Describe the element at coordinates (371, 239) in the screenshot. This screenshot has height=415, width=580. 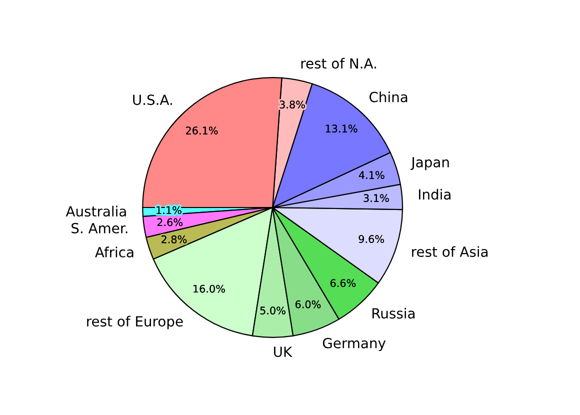
I see `data-label: 9.6%` at that location.